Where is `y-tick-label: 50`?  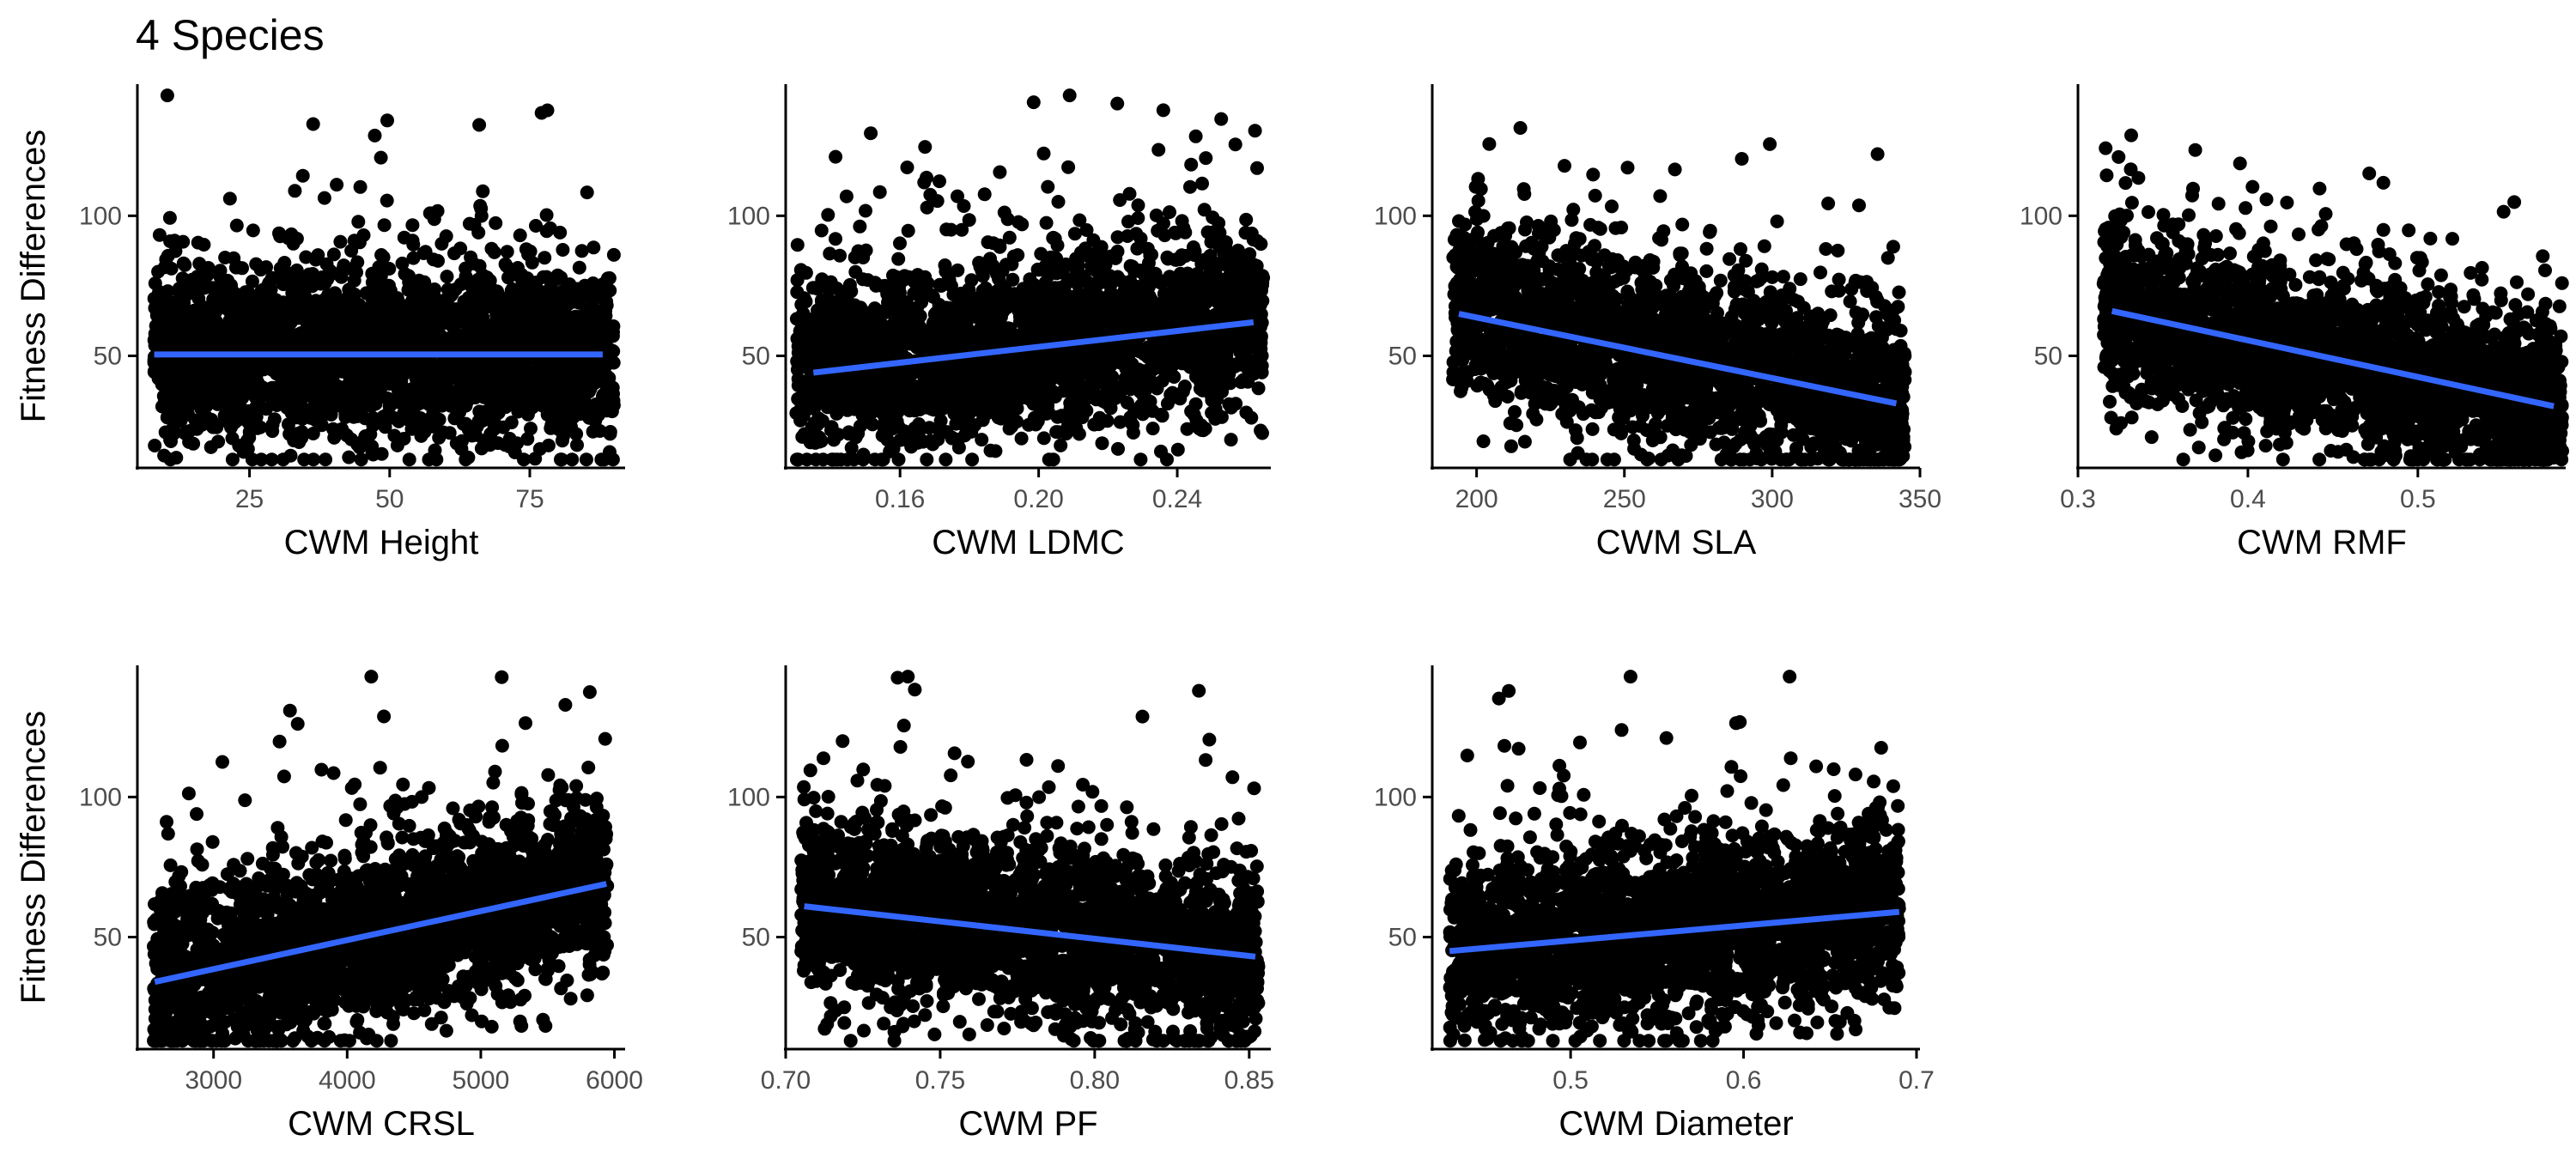 y-tick-label: 50 is located at coordinates (108, 356).